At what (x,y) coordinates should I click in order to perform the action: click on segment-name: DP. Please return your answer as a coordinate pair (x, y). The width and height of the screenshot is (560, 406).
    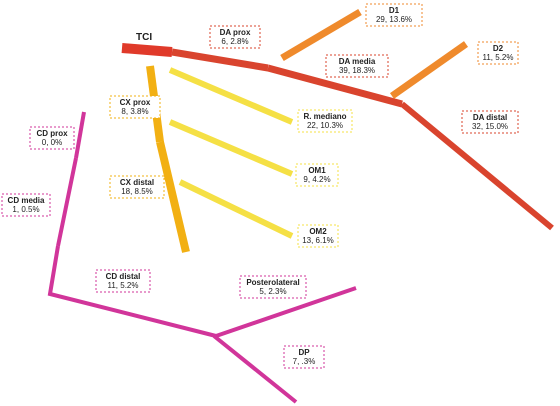
    Looking at the image, I should click on (304, 352).